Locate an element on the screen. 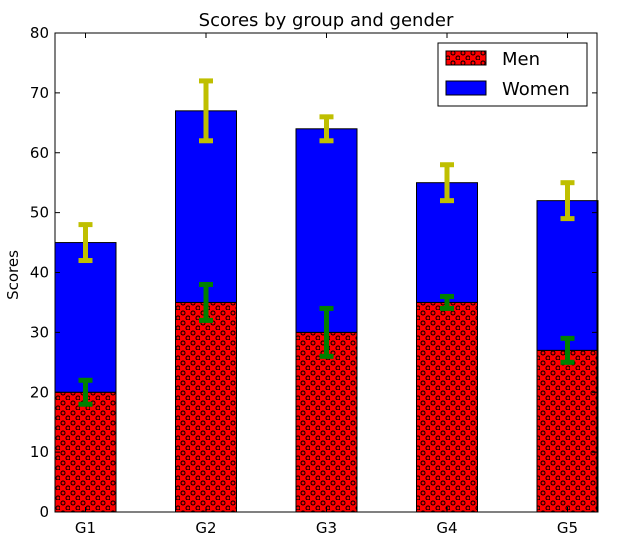 The image size is (623, 548). legend-label-men: Men is located at coordinates (521, 59).